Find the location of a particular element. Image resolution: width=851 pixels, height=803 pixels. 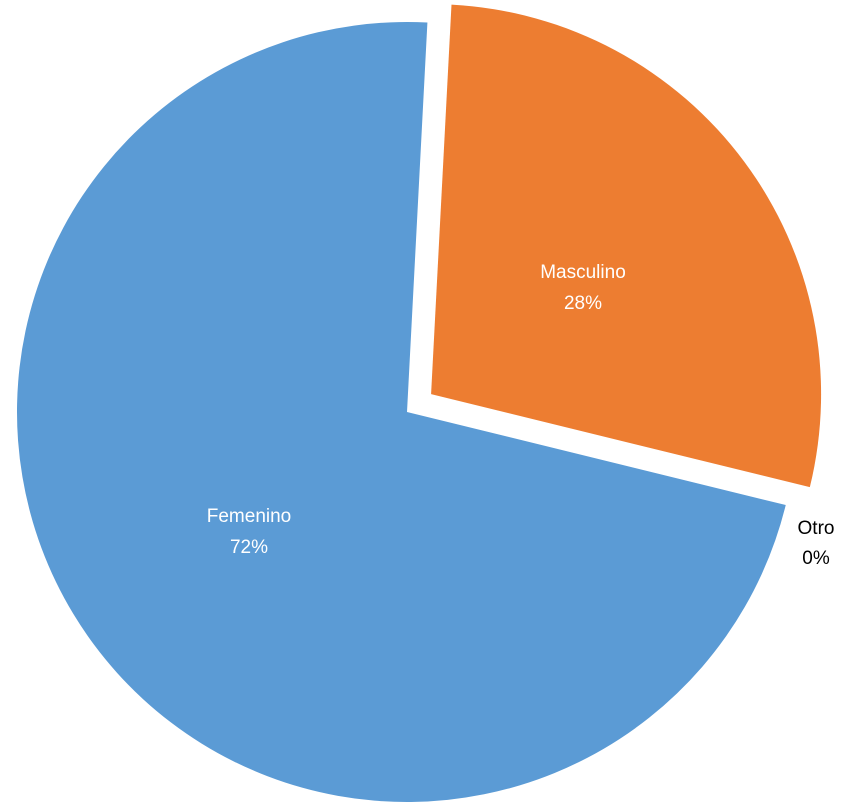

data-label-femenino-name: Femenino is located at coordinates (249, 516).